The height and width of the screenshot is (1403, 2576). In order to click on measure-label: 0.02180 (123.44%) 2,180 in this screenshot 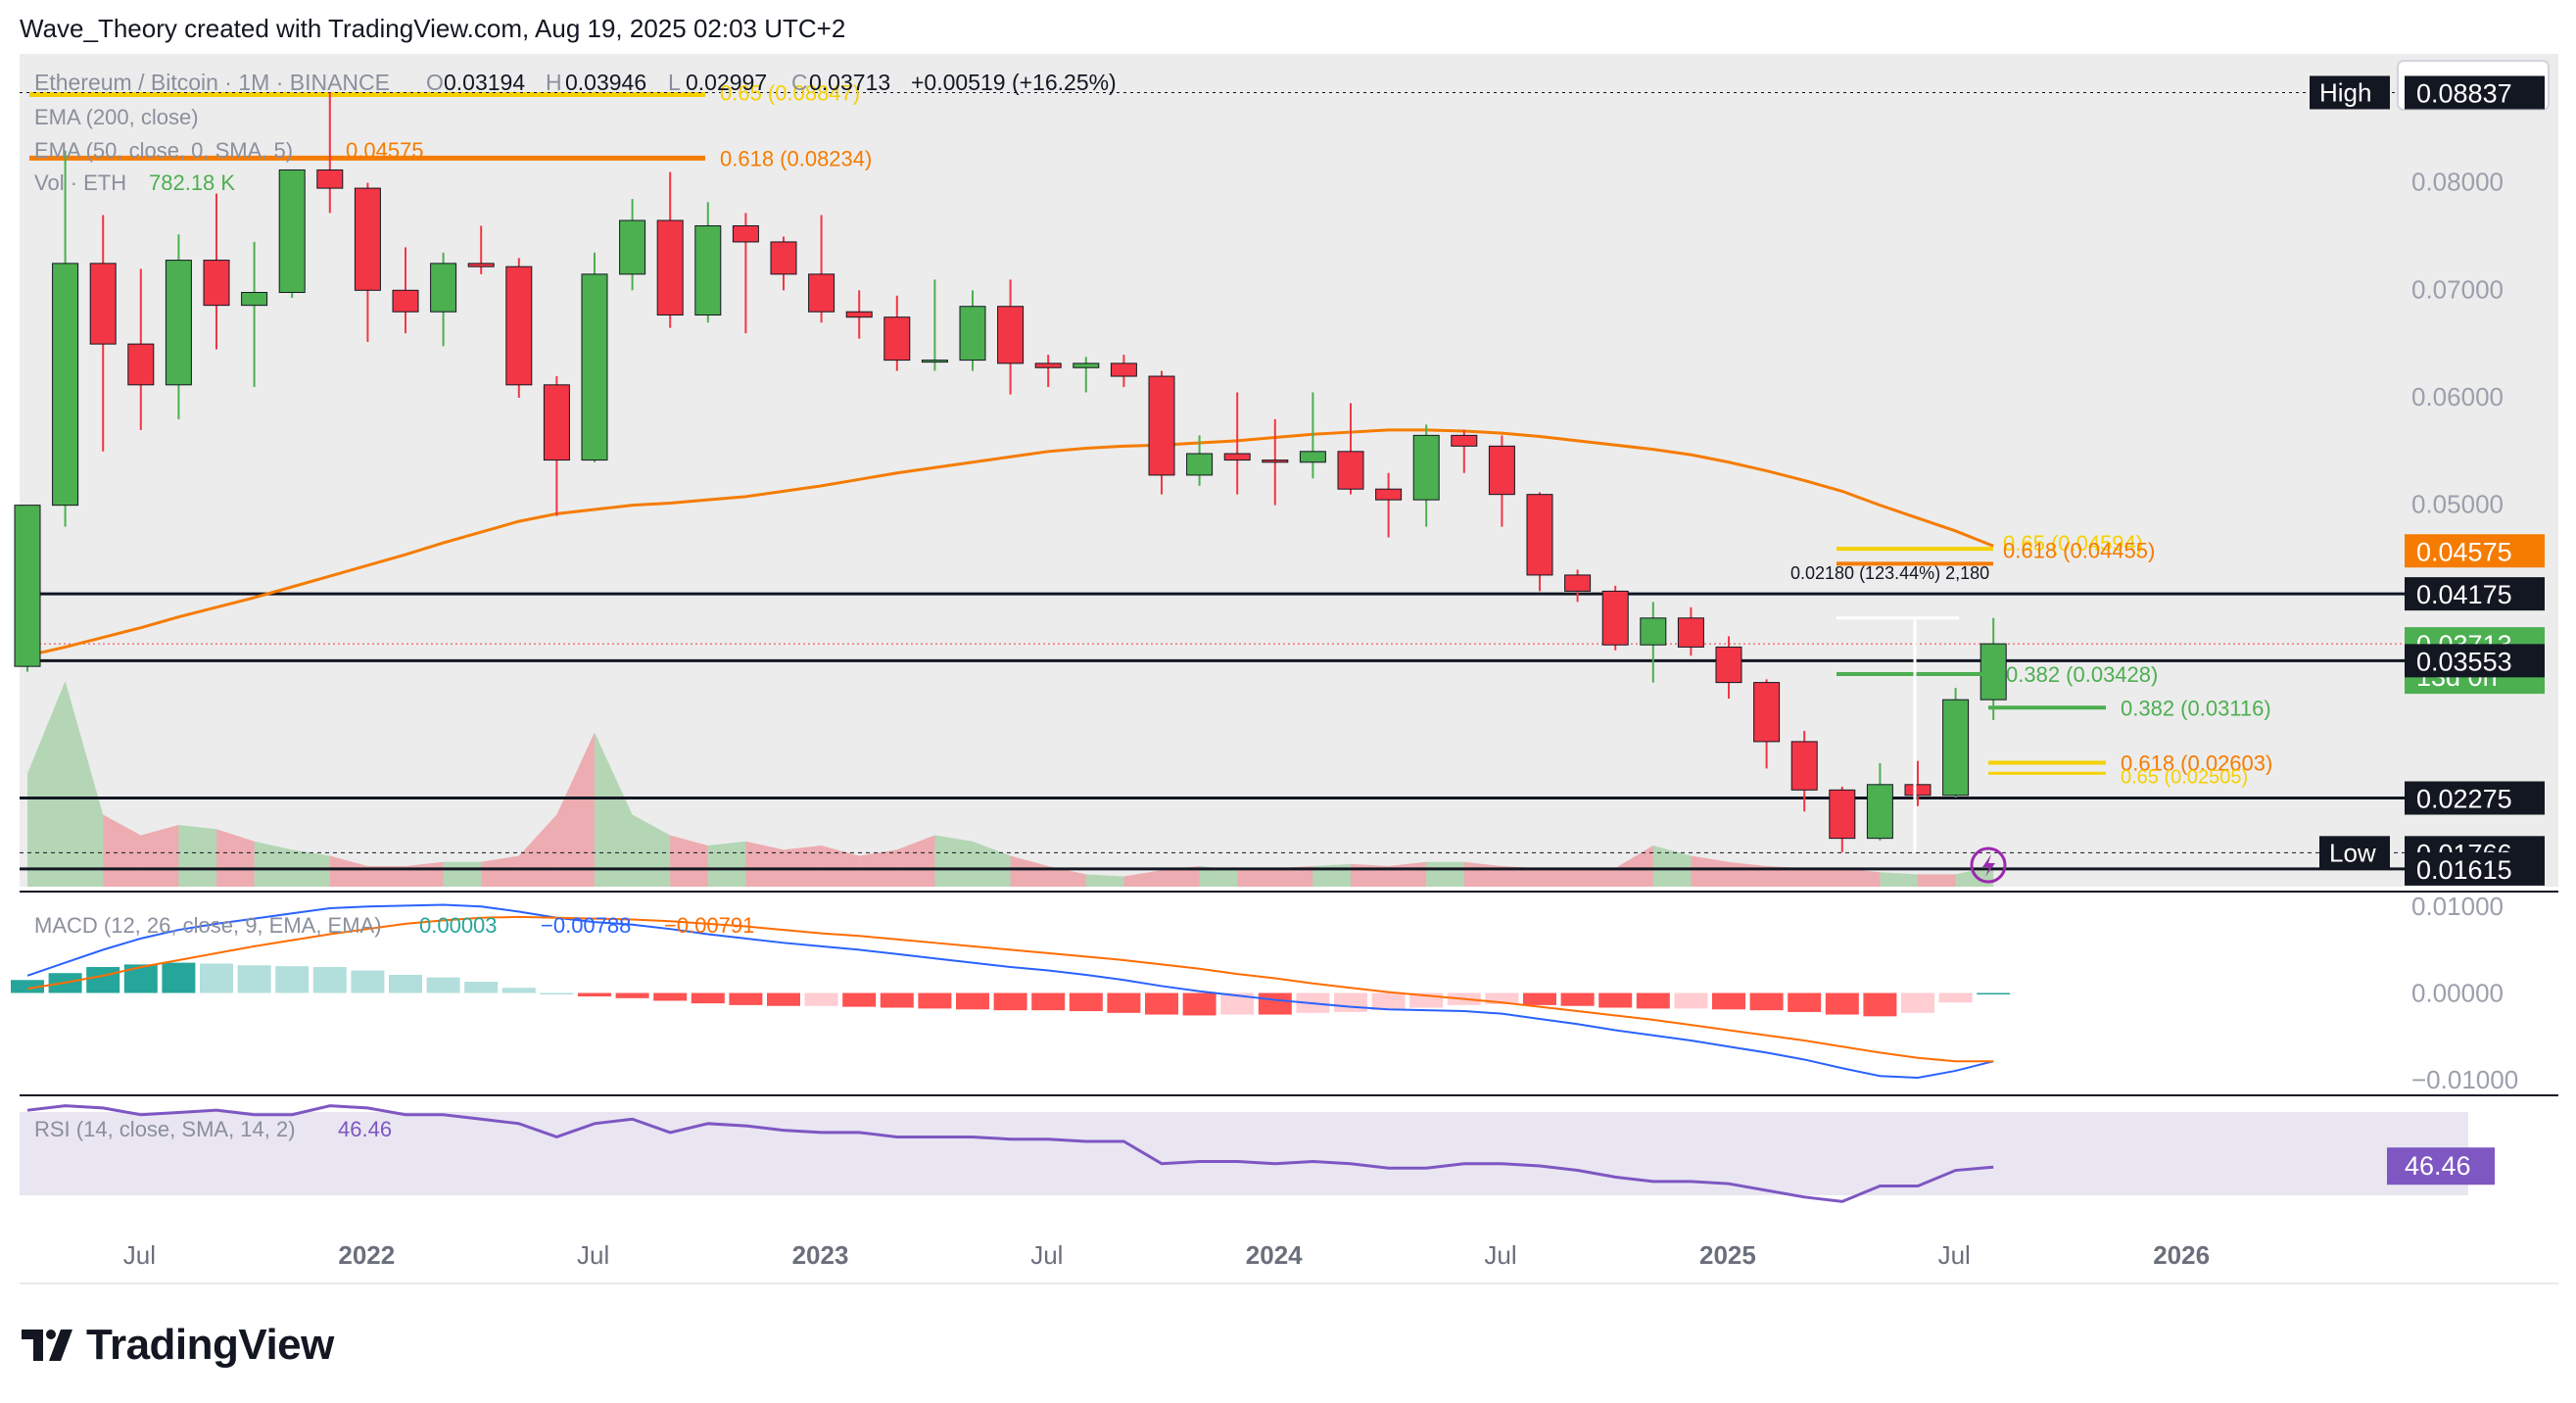, I will do `click(1890, 573)`.